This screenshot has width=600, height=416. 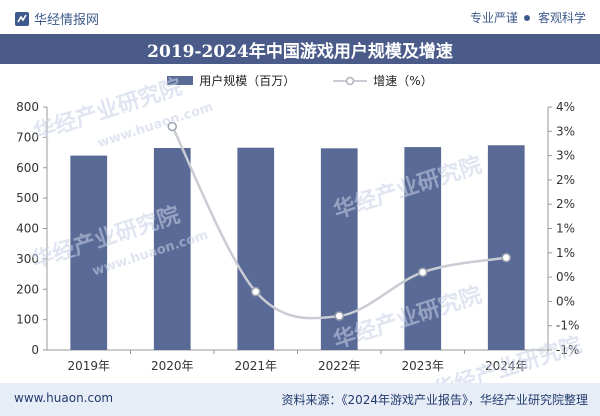 What do you see at coordinates (506, 366) in the screenshot?
I see `x-tick-label: 2024年` at bounding box center [506, 366].